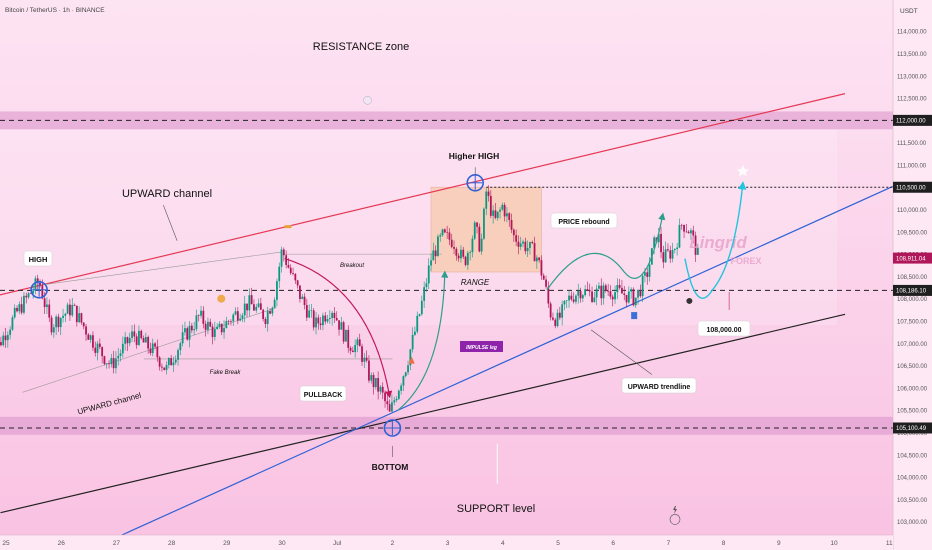 The image size is (932, 550). I want to click on current-price-tag, so click(912, 258).